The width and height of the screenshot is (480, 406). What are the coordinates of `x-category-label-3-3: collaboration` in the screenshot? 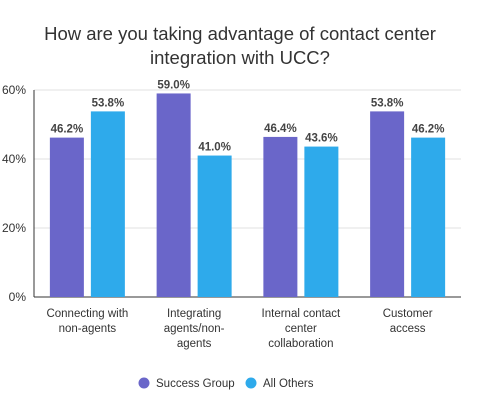 It's located at (300, 344).